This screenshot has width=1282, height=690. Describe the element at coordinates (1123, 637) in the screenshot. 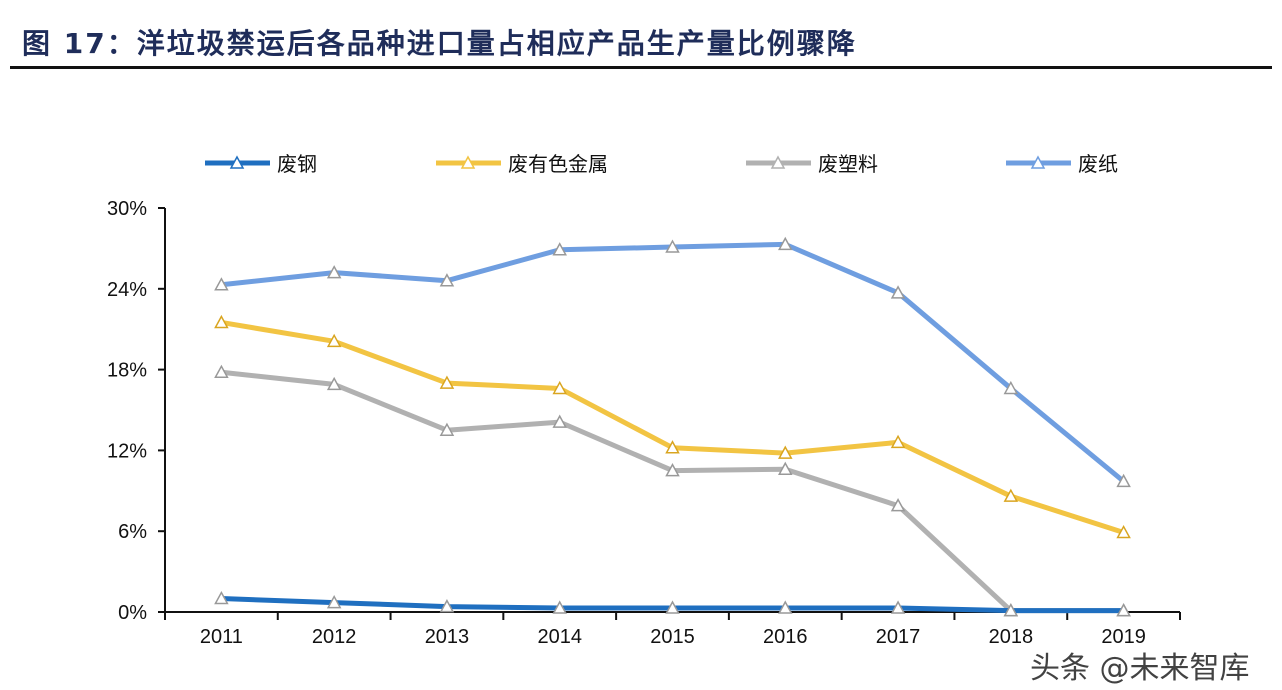

I see `x-tick-label: 2019` at that location.